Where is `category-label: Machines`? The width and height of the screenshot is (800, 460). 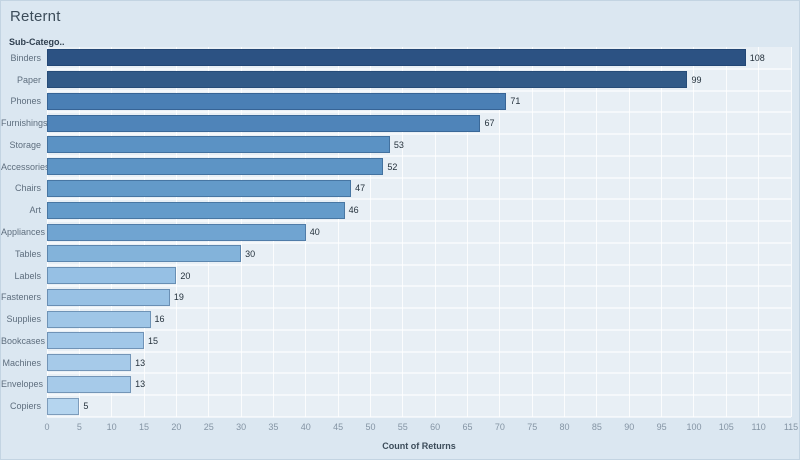 category-label: Machines is located at coordinates (21, 362).